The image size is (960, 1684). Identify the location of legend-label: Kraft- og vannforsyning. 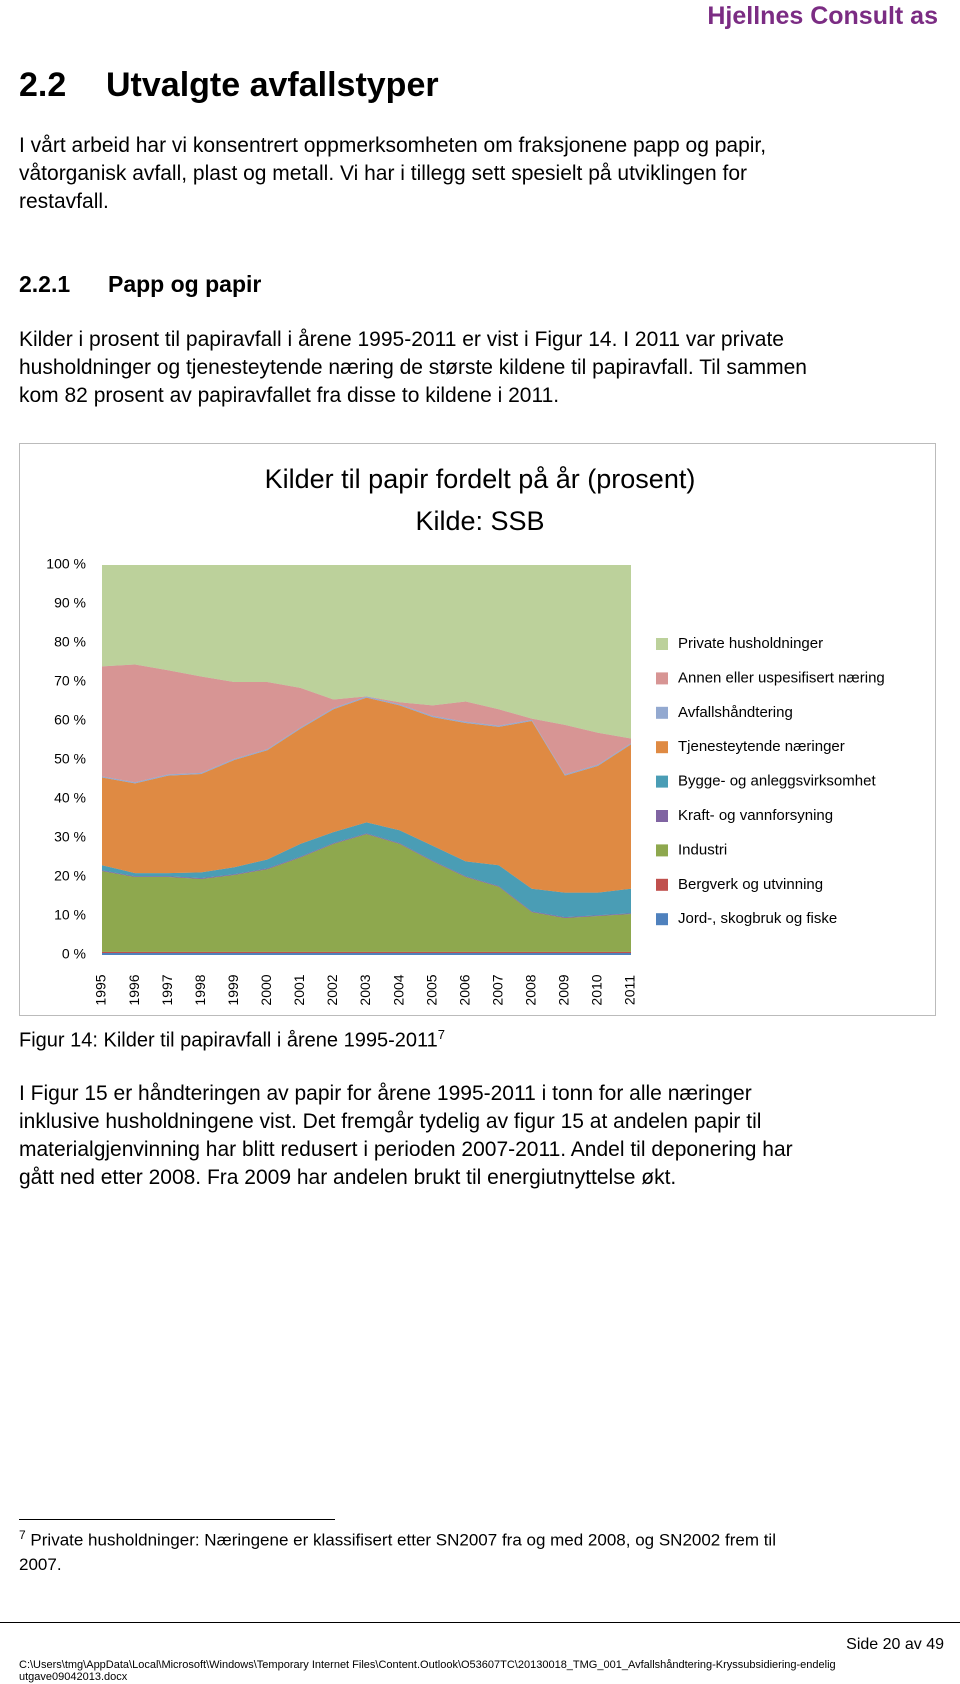
(755, 815).